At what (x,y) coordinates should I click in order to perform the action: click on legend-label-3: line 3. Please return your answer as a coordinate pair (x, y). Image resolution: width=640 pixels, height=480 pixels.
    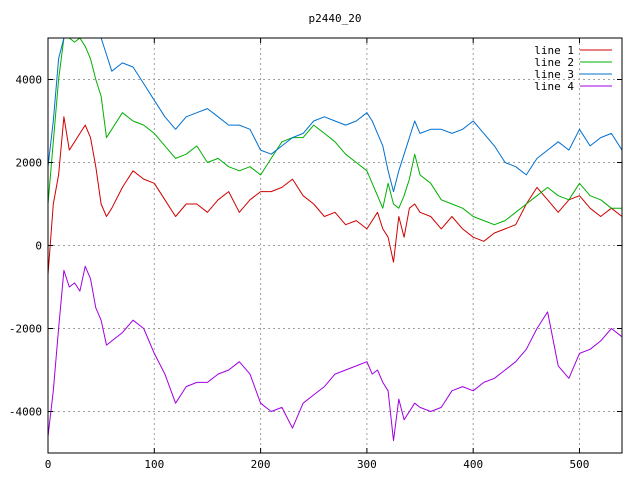
    Looking at the image, I should click on (554, 74).